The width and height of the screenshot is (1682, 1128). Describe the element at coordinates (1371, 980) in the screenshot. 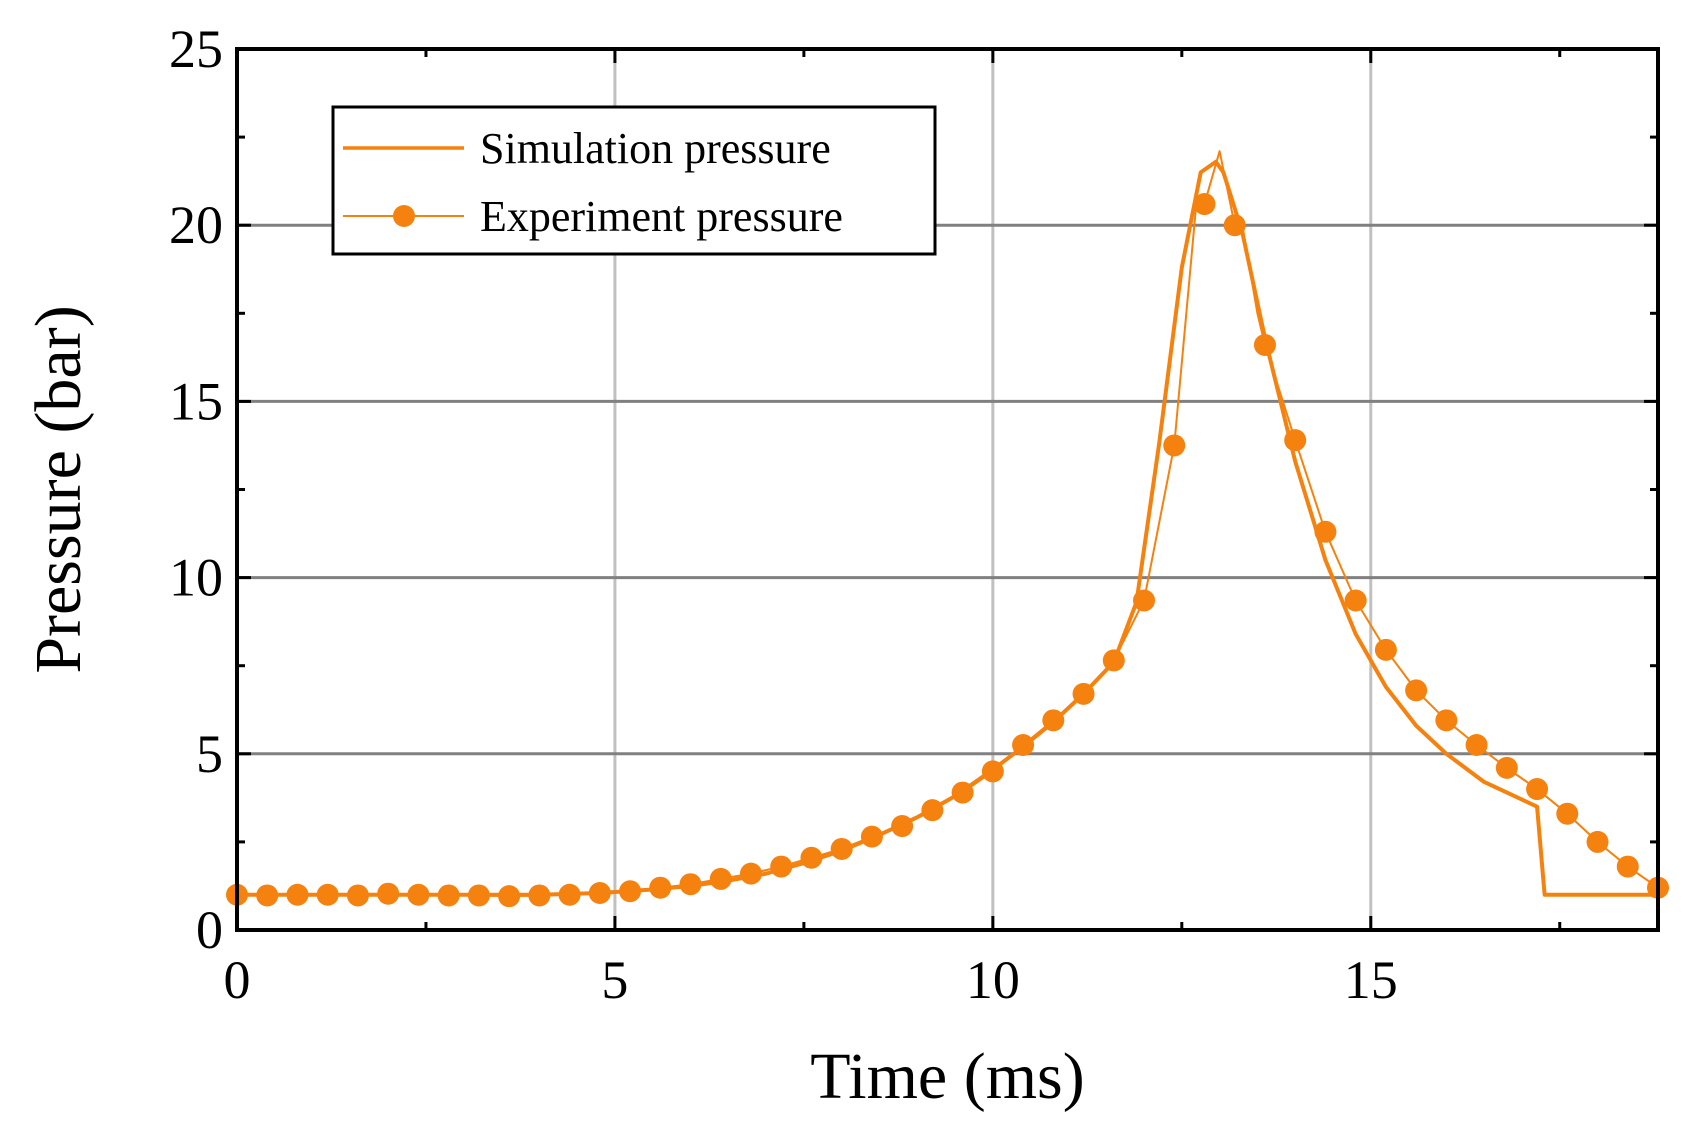

I see `x-tick-label: 15` at that location.